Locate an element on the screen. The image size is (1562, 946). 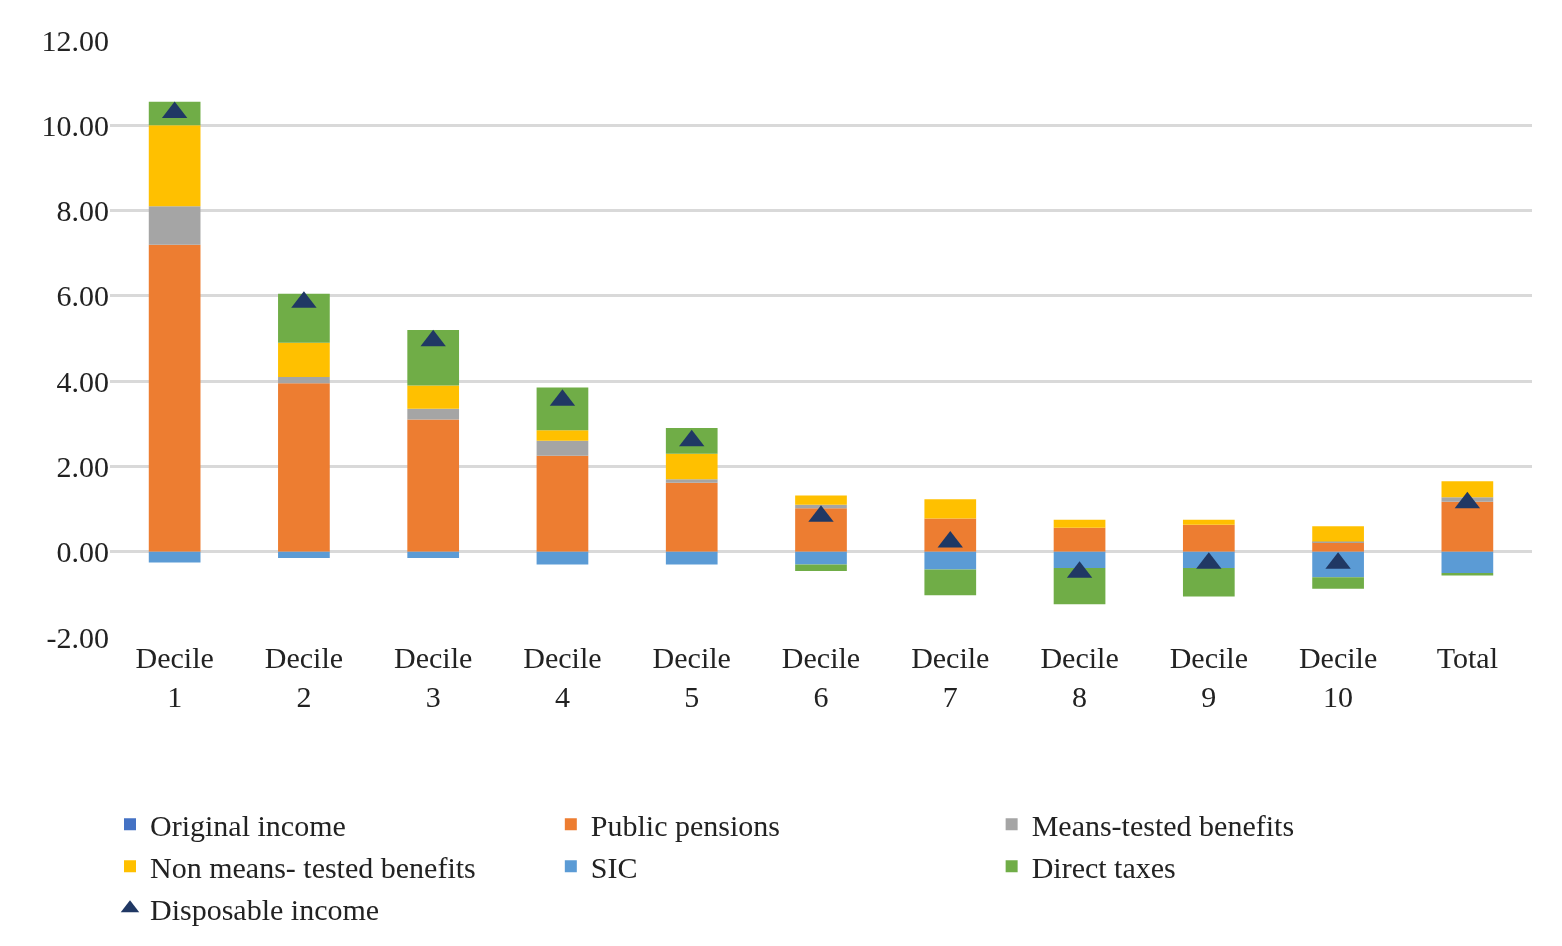
y-tick-label: 10.00 is located at coordinates (75, 125).